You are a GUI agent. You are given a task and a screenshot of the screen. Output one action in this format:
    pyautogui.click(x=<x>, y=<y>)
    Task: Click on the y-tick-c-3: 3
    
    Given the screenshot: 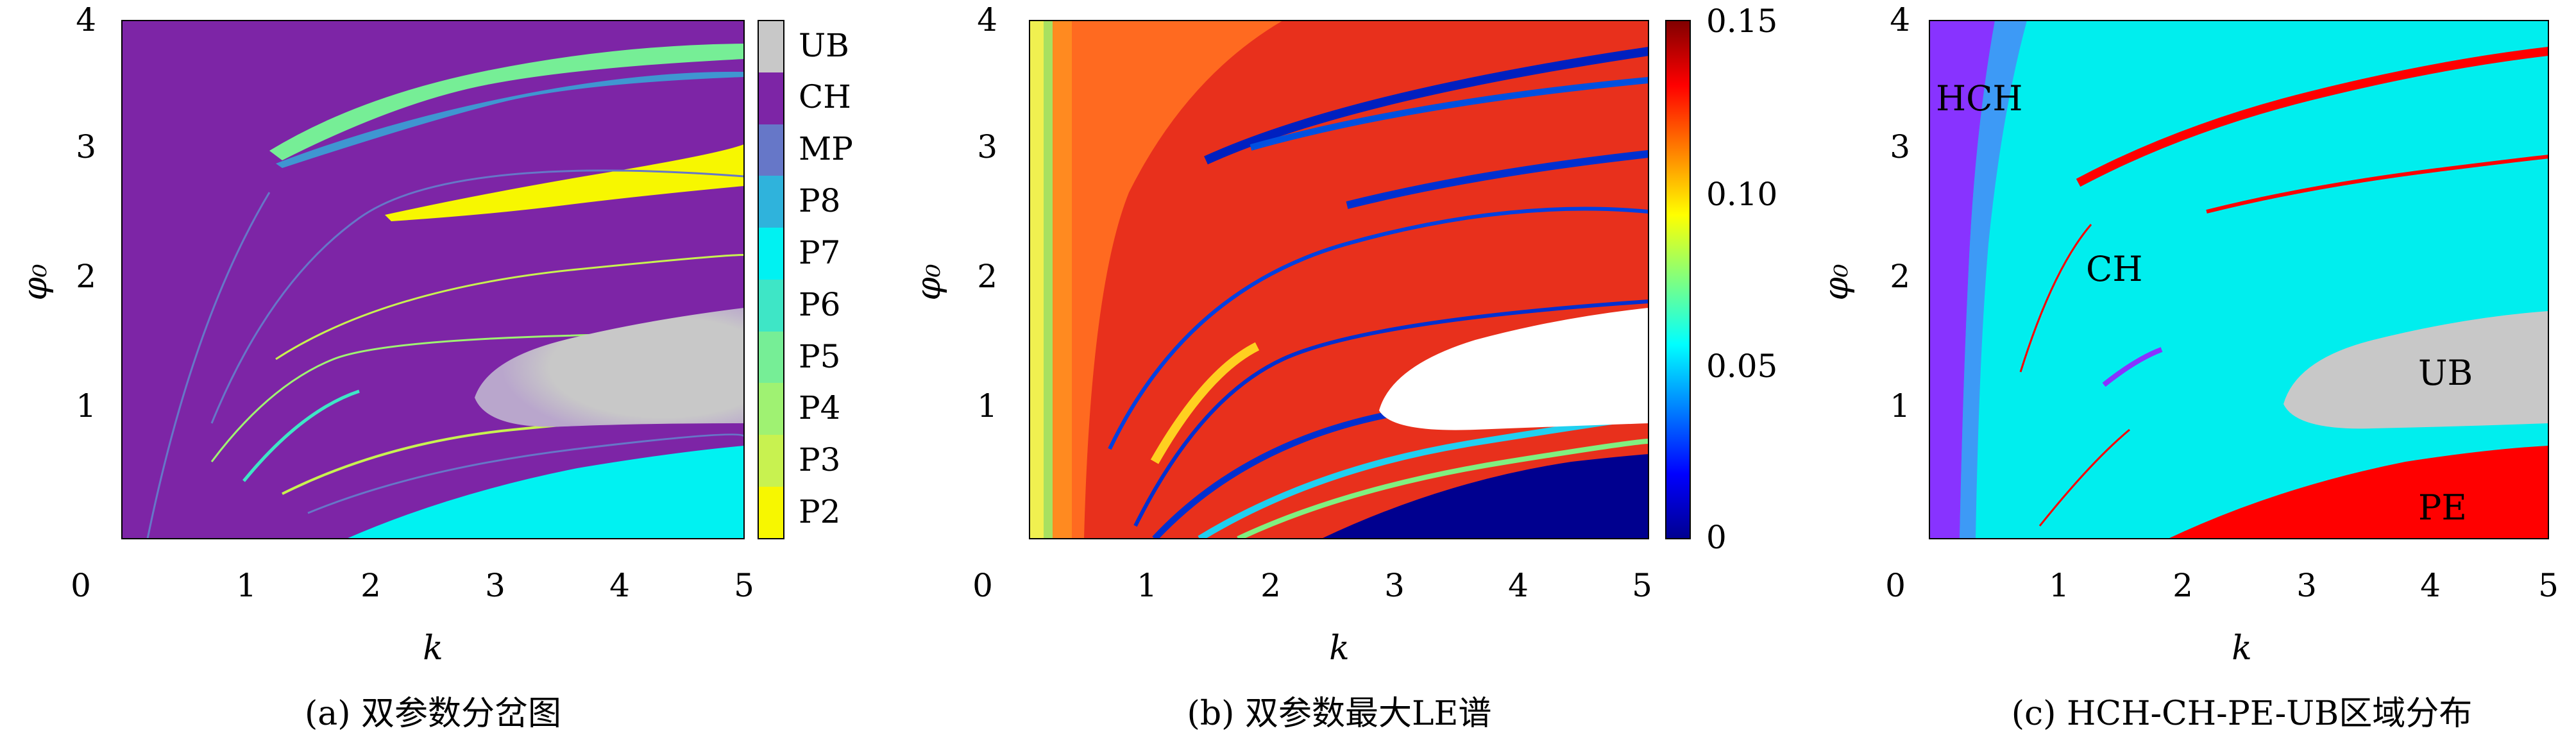 What is the action you would take?
    pyautogui.click(x=1900, y=146)
    